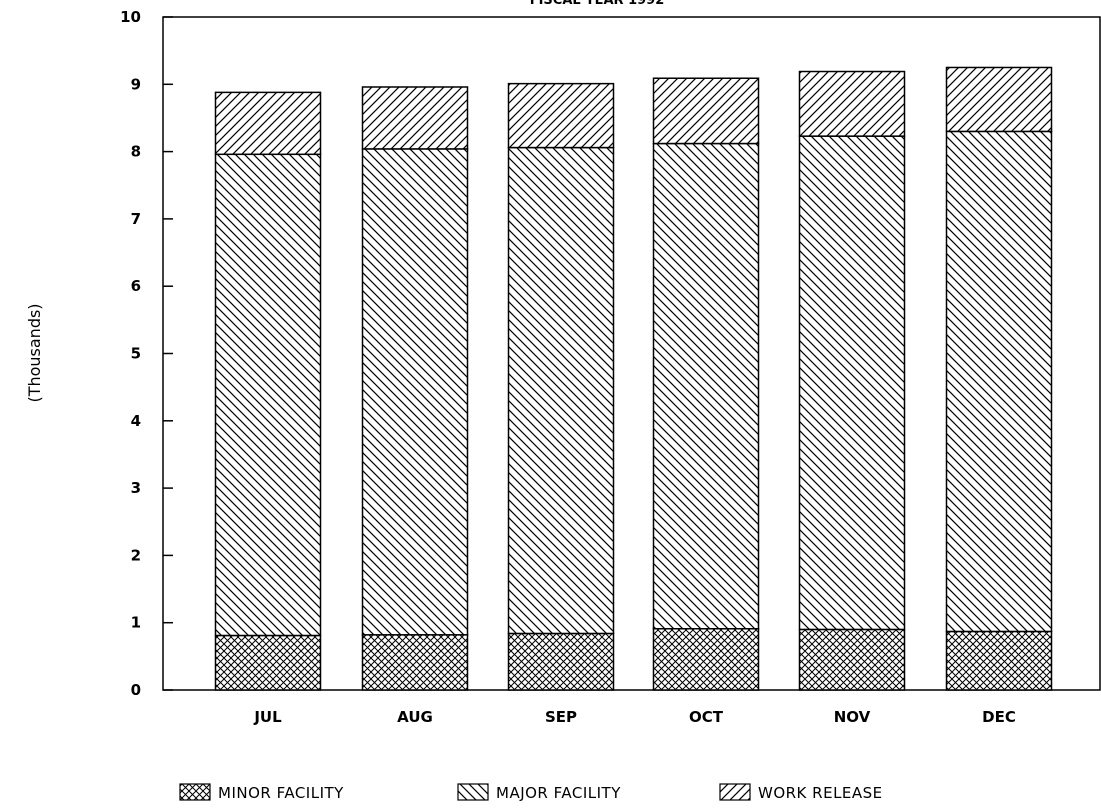 The height and width of the screenshot is (810, 1101). I want to click on y-tick-label: 0, so click(136, 690).